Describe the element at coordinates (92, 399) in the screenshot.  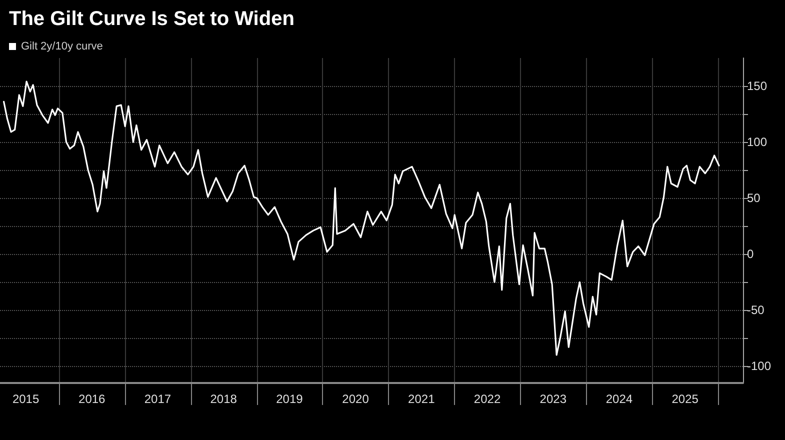
I see `x-tick-label: 2016` at that location.